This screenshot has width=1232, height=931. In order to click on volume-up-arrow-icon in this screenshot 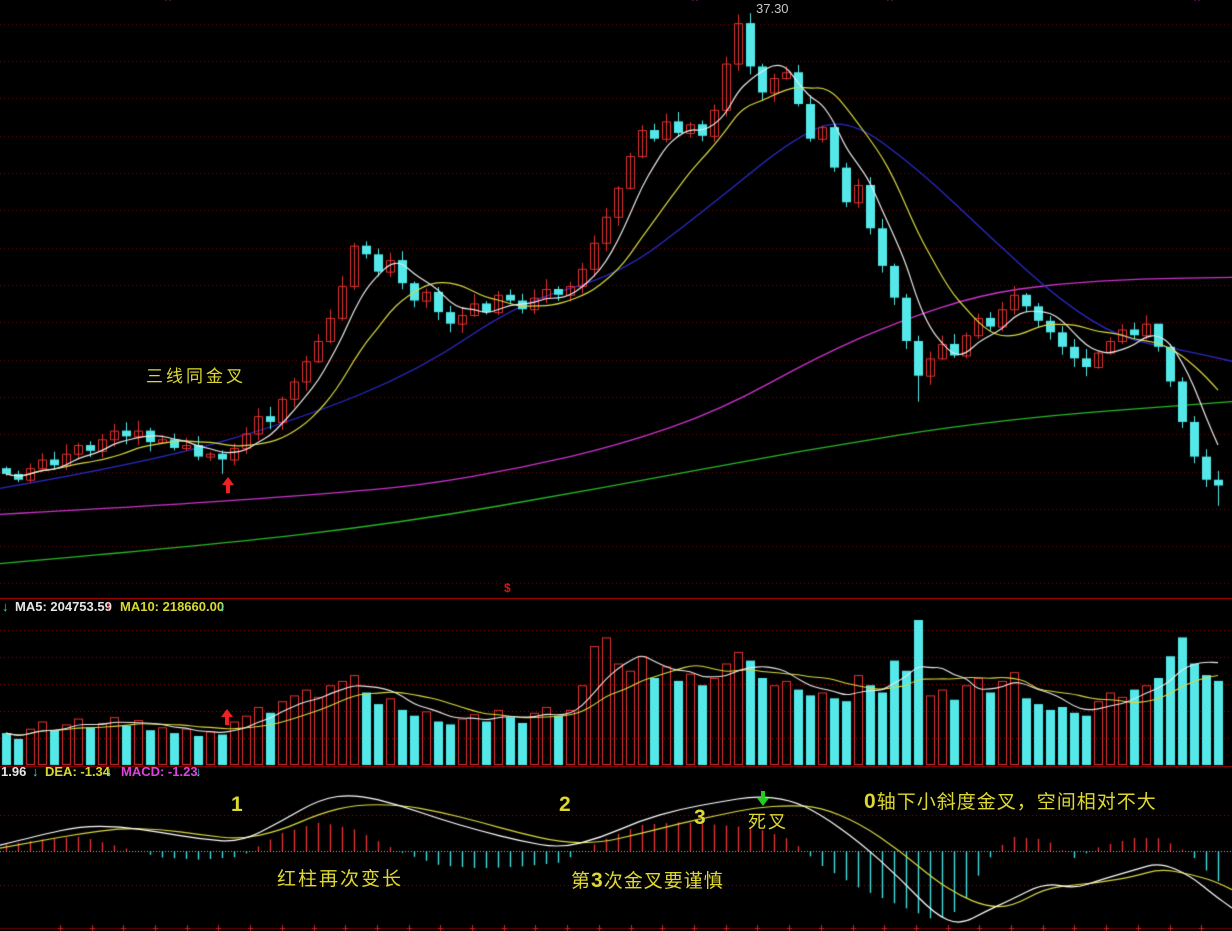, I will do `click(227, 717)`.